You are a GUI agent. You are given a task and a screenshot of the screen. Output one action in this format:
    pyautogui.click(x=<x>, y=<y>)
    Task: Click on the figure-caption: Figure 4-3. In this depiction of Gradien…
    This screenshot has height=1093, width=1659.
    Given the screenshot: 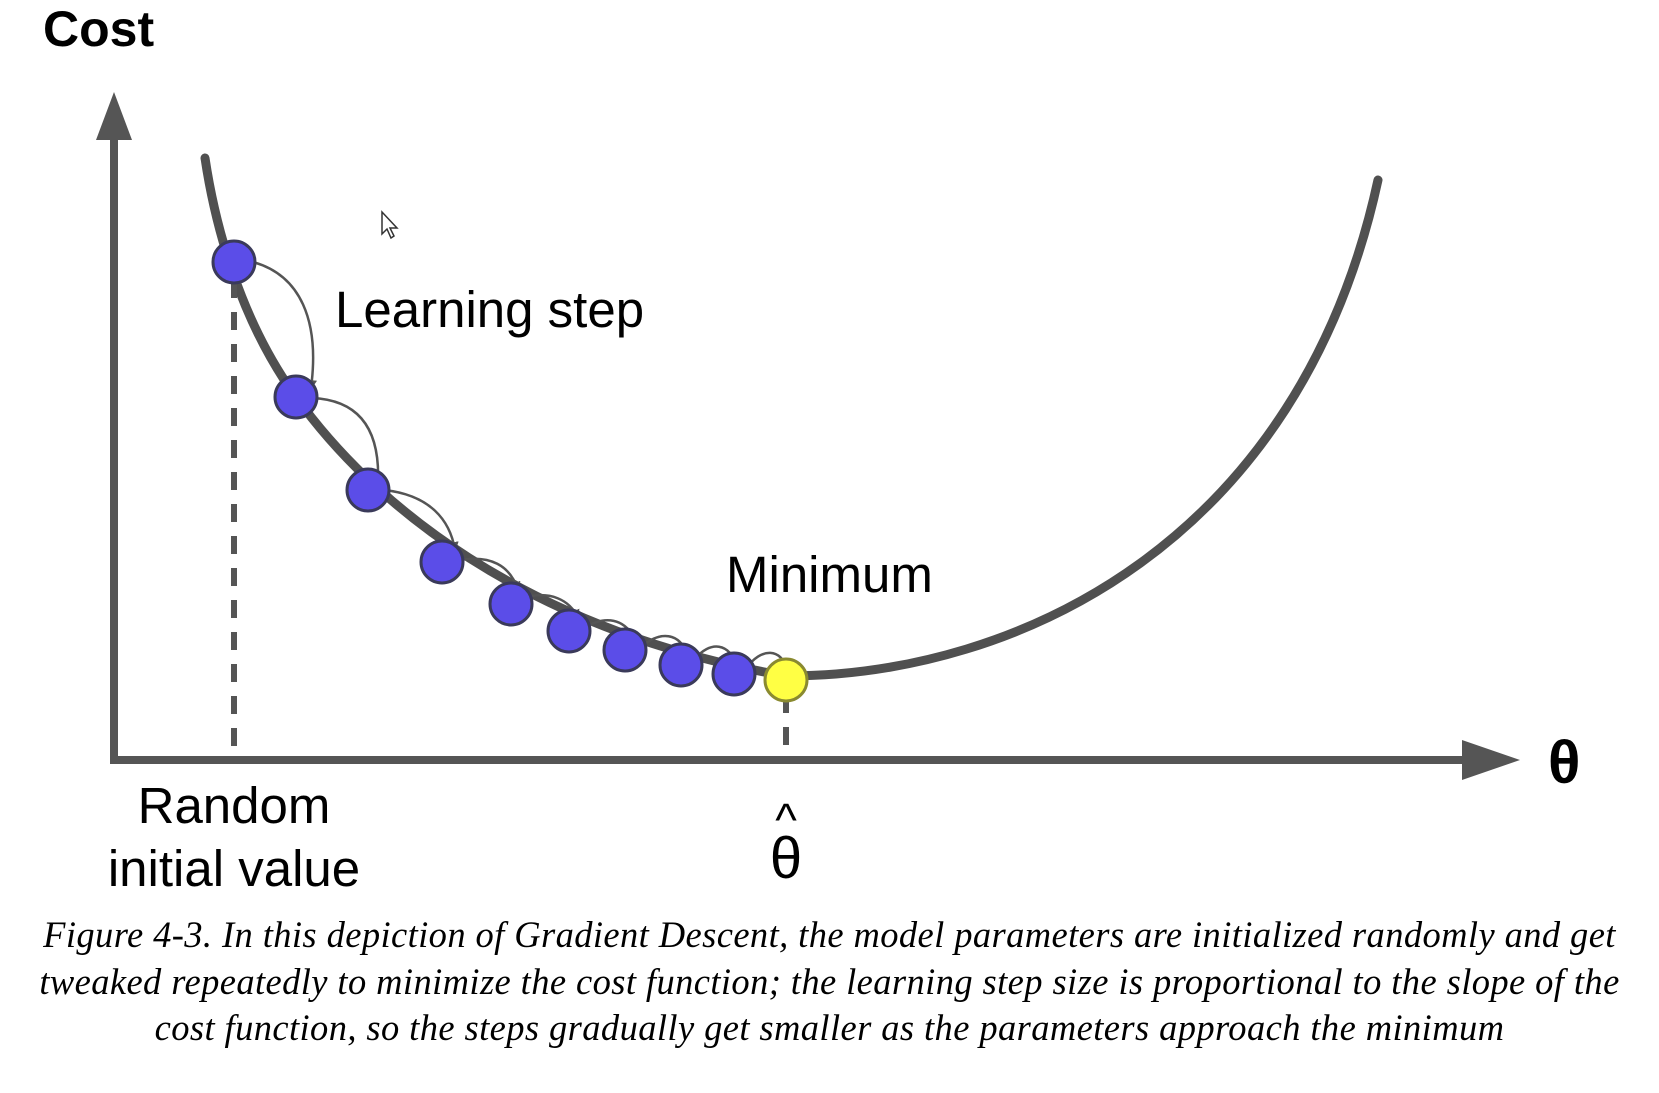 What is the action you would take?
    pyautogui.click(x=829, y=981)
    